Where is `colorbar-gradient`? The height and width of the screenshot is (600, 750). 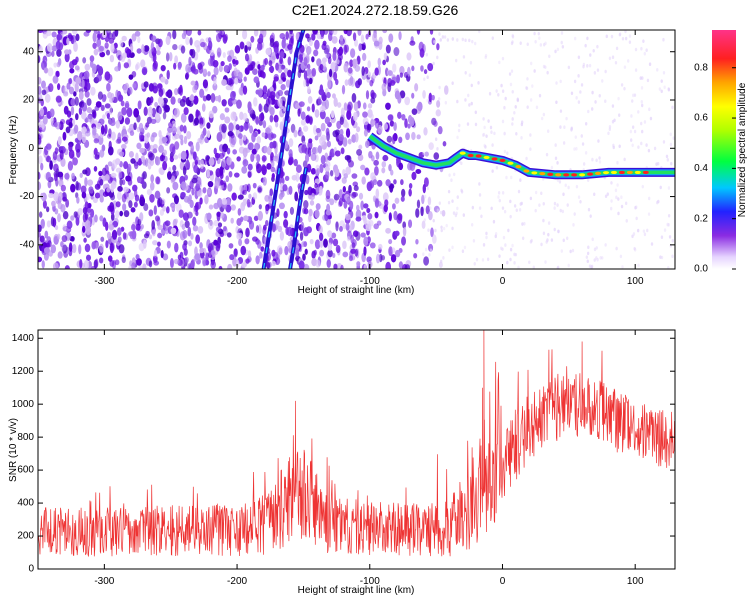
colorbar-gradient is located at coordinates (724, 149).